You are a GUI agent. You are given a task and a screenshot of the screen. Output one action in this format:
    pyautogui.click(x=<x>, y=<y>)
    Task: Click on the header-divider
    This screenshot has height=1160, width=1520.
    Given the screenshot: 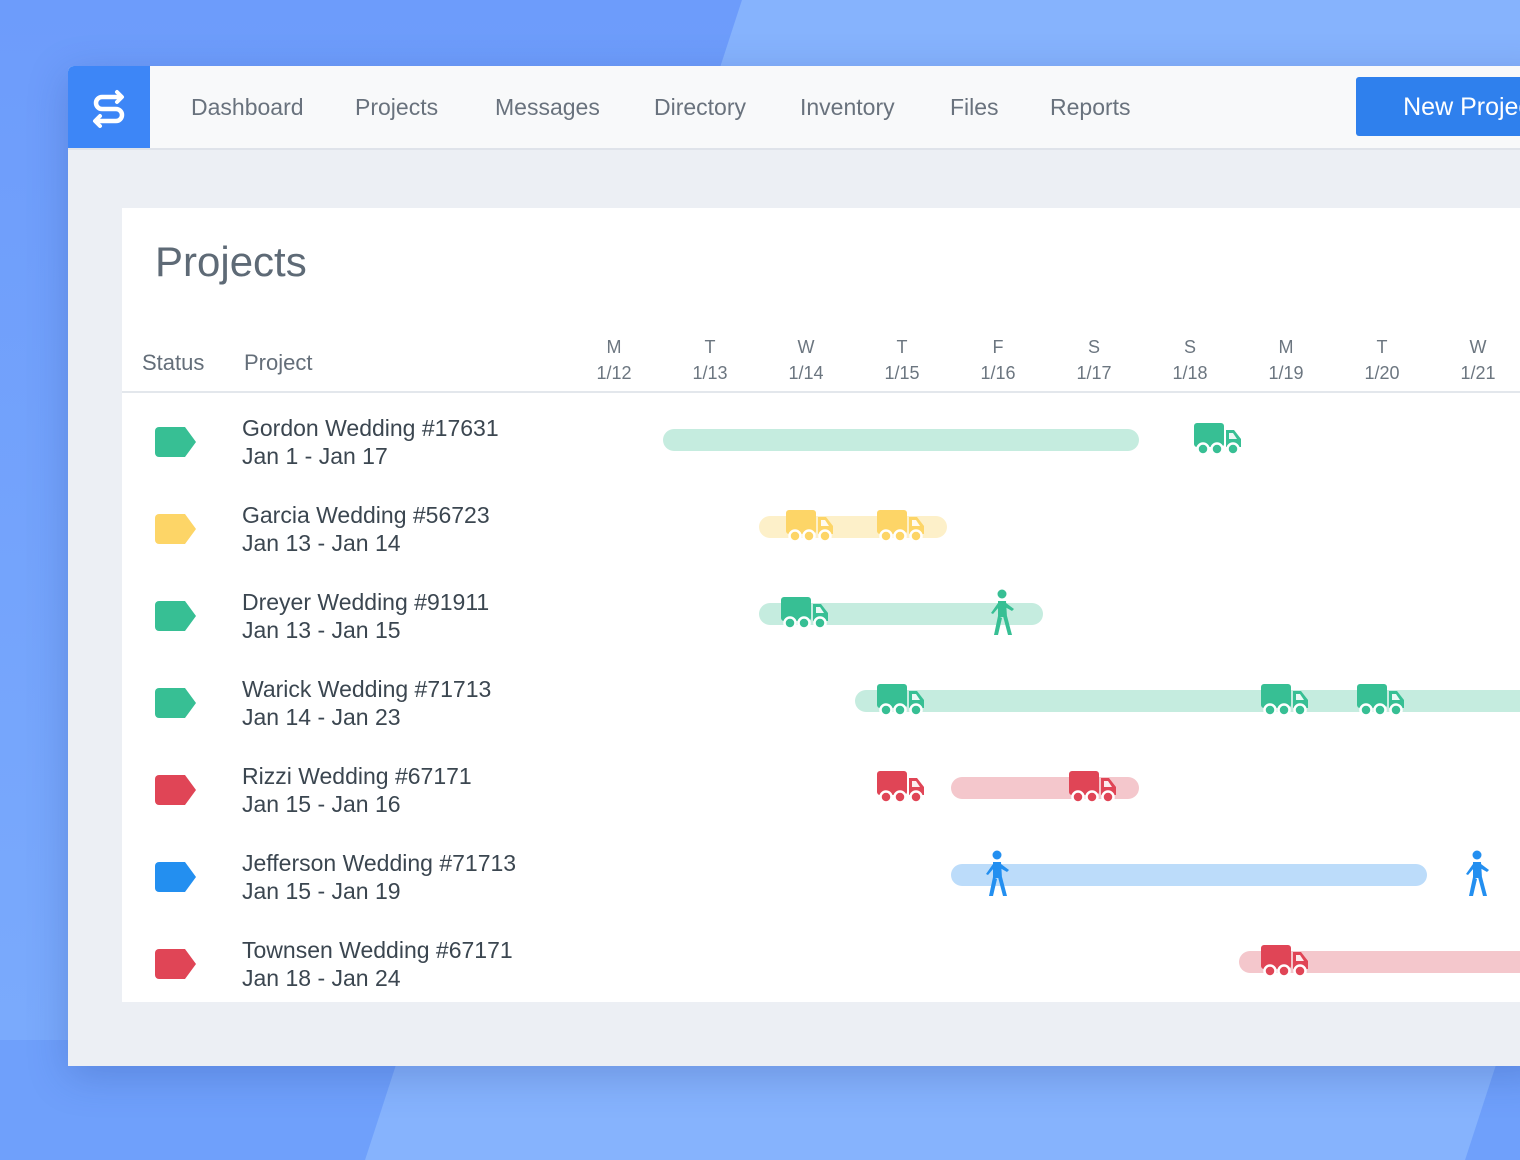 What is the action you would take?
    pyautogui.click(x=821, y=392)
    